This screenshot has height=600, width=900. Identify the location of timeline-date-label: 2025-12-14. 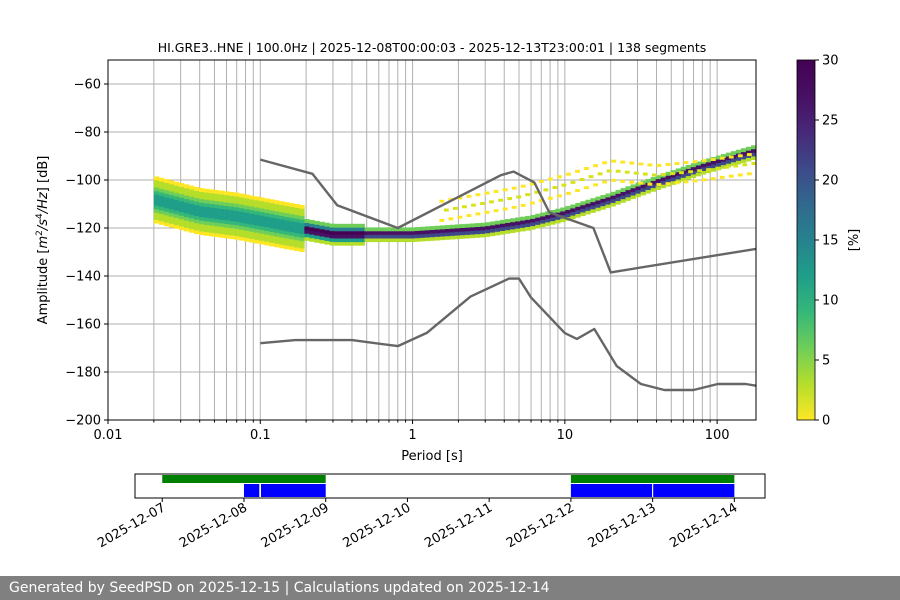
(703, 525).